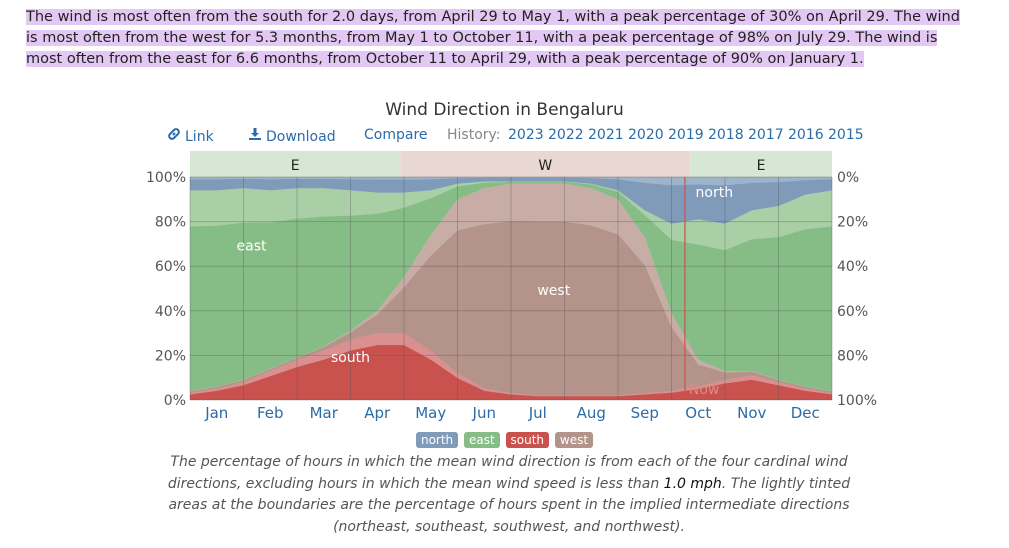 Image resolution: width=1009 pixels, height=548 pixels. I want to click on x-tick-oct: Oct, so click(698, 413).